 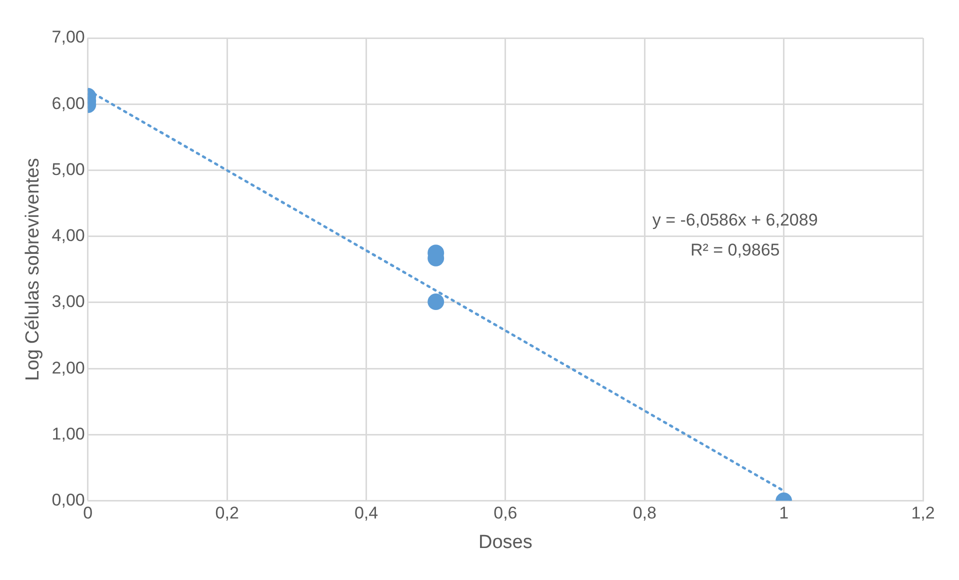 I want to click on y-axis-title: Log Células sobreviventes, so click(x=33, y=269).